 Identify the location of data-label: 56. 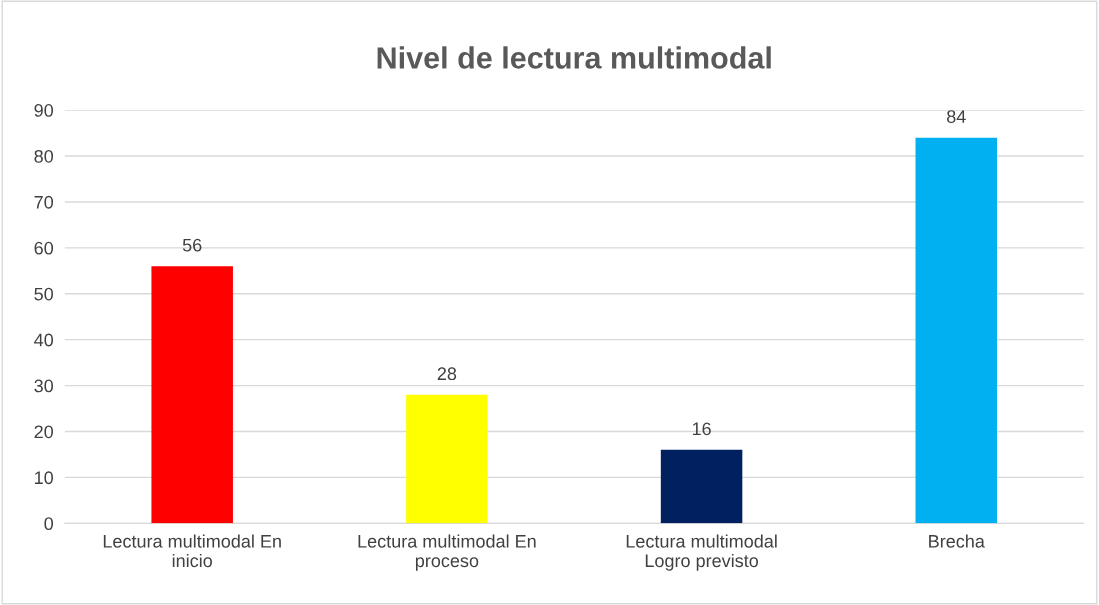
(192, 245).